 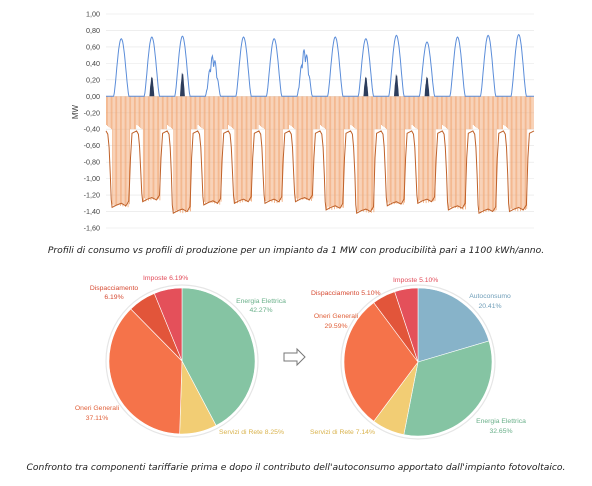 I want to click on pie-outline, so click(x=182, y=361).